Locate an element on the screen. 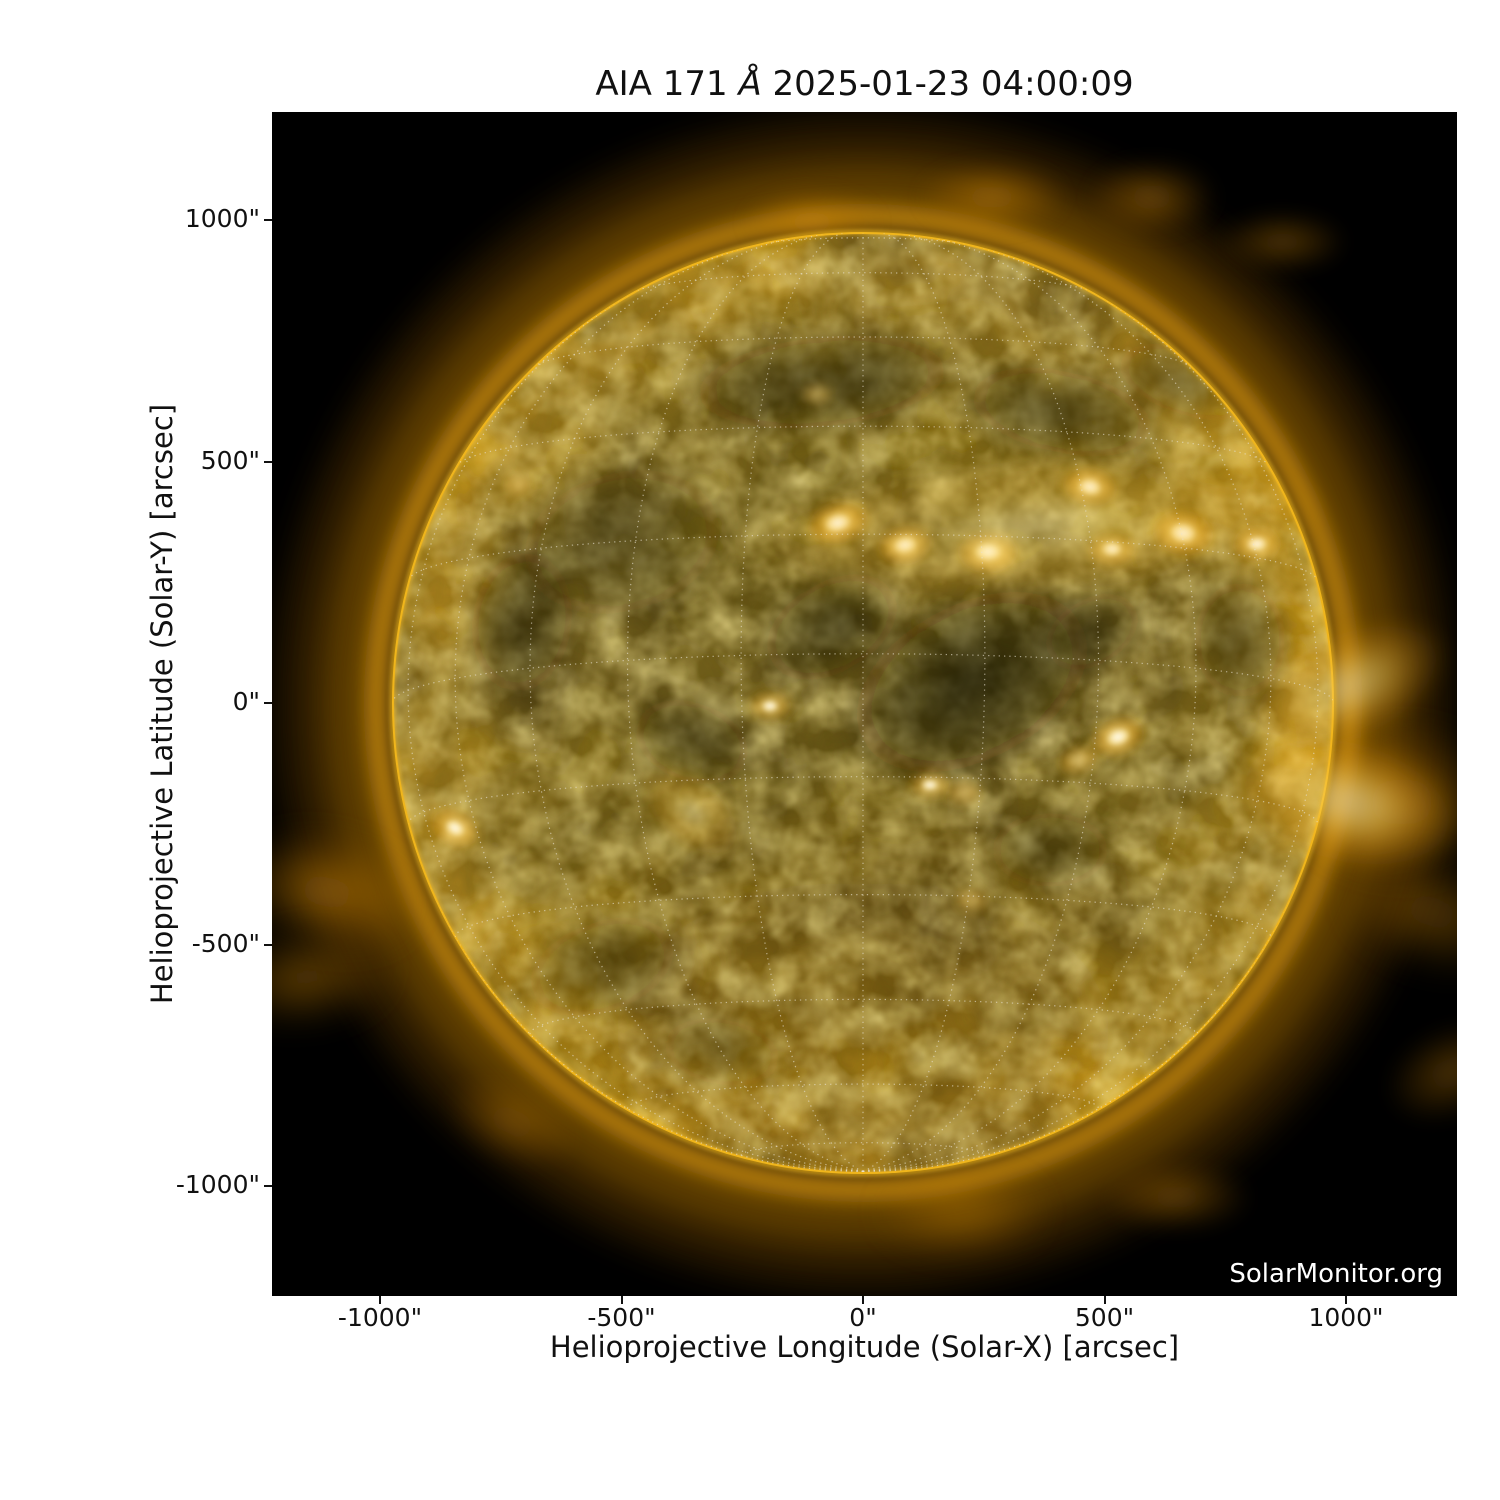  y-tick-label: 1000" is located at coordinates (222, 218).